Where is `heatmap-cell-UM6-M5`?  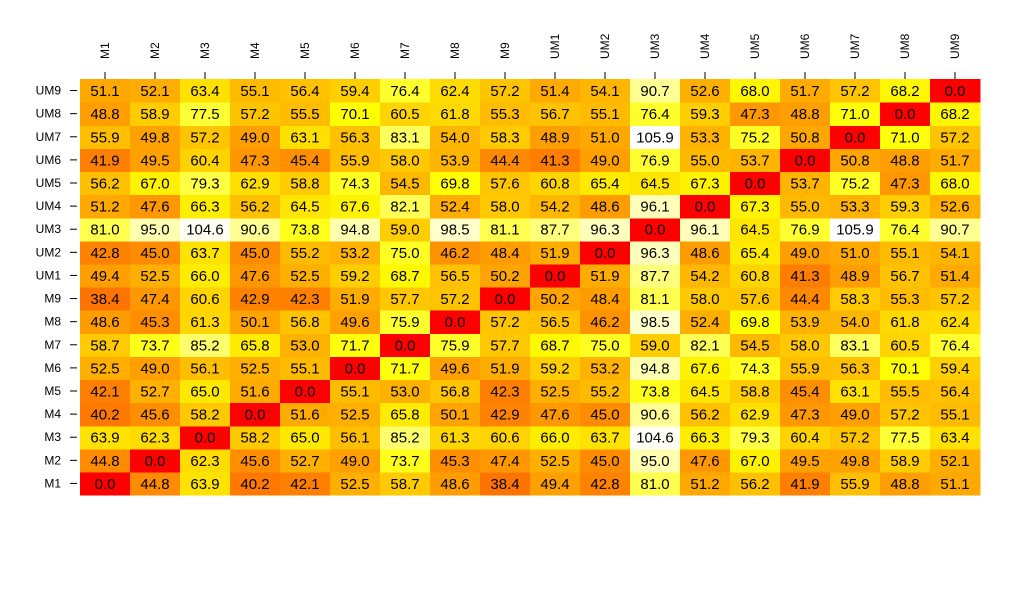
heatmap-cell-UM6-M5 is located at coordinates (305, 160).